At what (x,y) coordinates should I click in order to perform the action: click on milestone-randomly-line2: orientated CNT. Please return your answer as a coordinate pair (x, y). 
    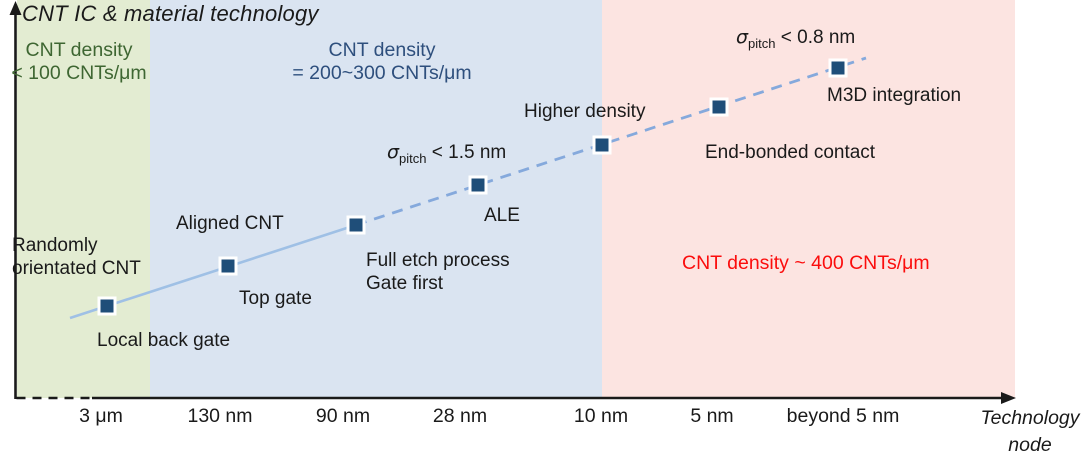
    Looking at the image, I should click on (76, 268).